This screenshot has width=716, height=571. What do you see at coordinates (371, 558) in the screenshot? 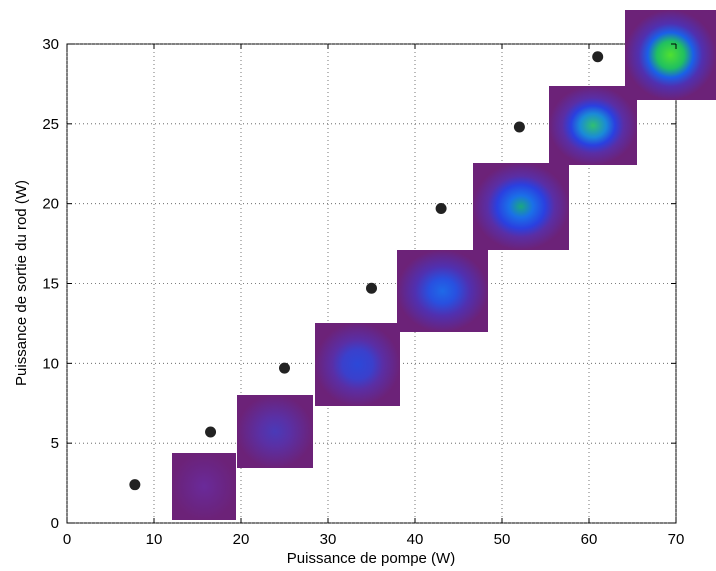
I see `x-axis-label: Puissance de pompe (W)` at bounding box center [371, 558].